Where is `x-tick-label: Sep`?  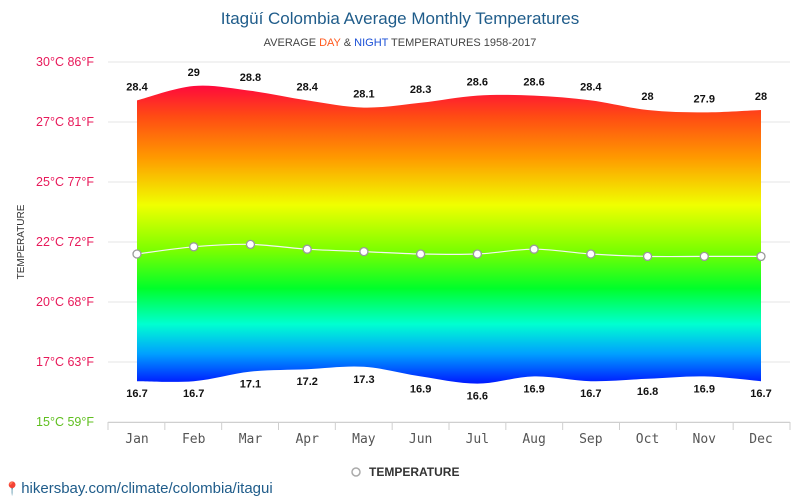
x-tick-label: Sep is located at coordinates (591, 439).